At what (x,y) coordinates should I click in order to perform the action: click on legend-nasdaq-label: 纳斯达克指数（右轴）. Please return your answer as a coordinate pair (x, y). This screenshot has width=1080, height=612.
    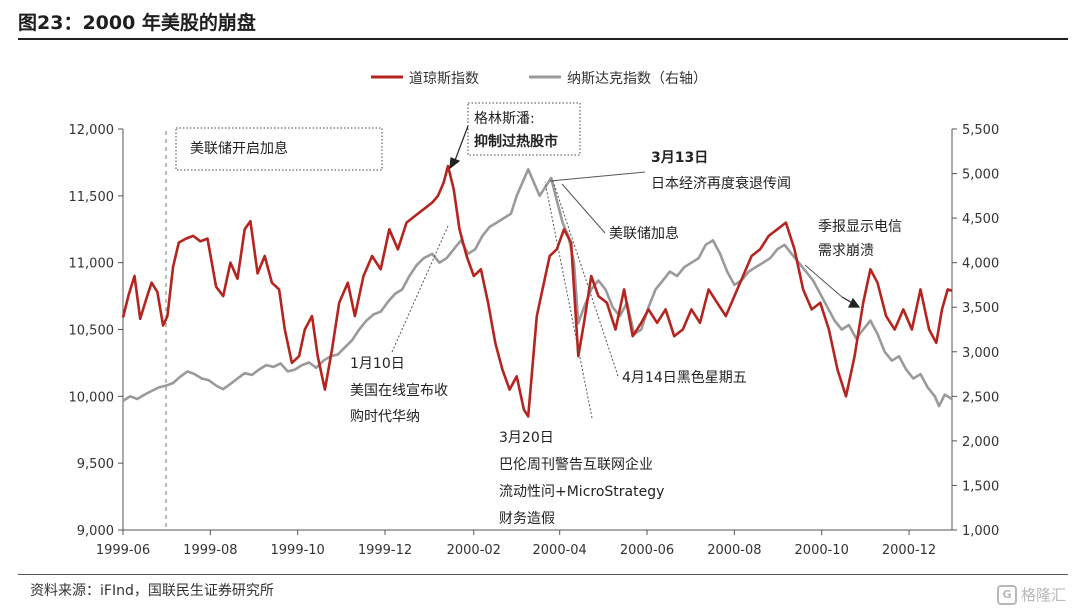
    Looking at the image, I should click on (637, 79).